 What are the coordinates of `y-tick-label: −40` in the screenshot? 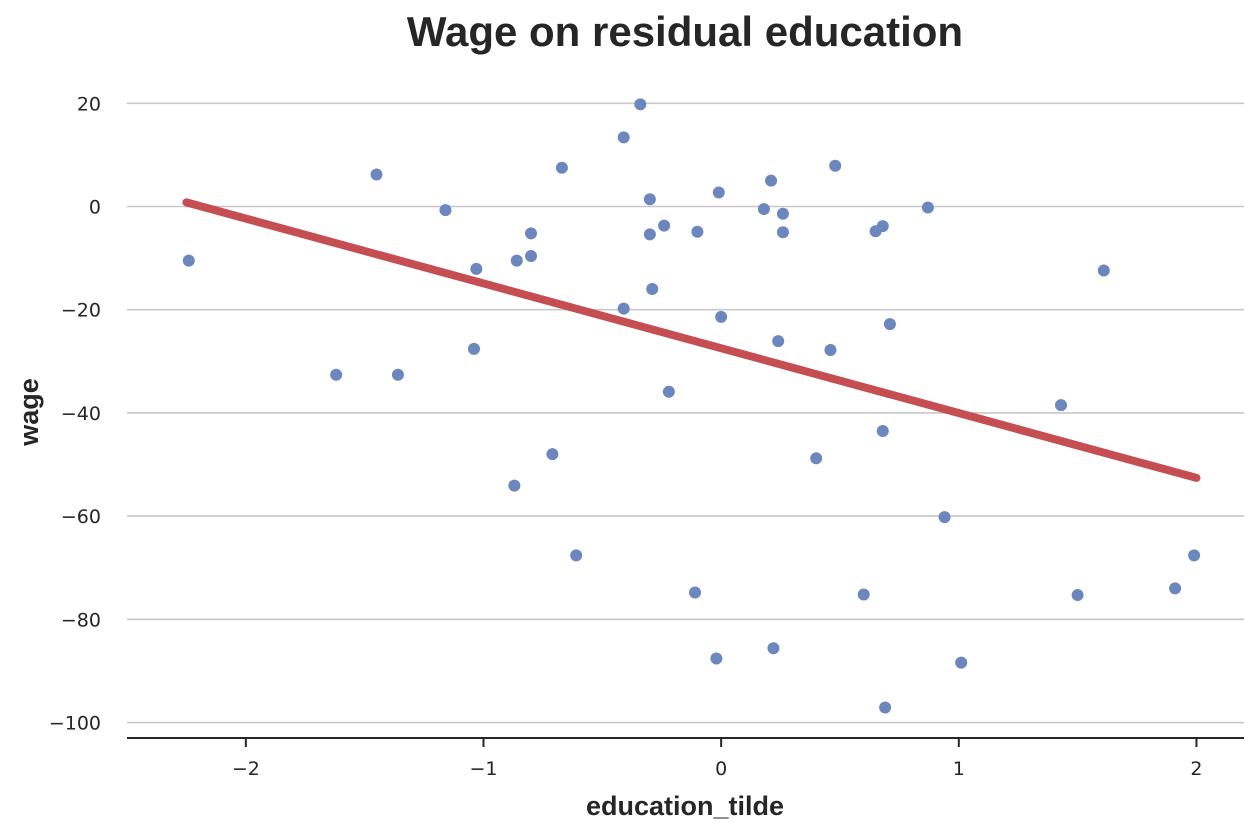 It's located at (81, 414).